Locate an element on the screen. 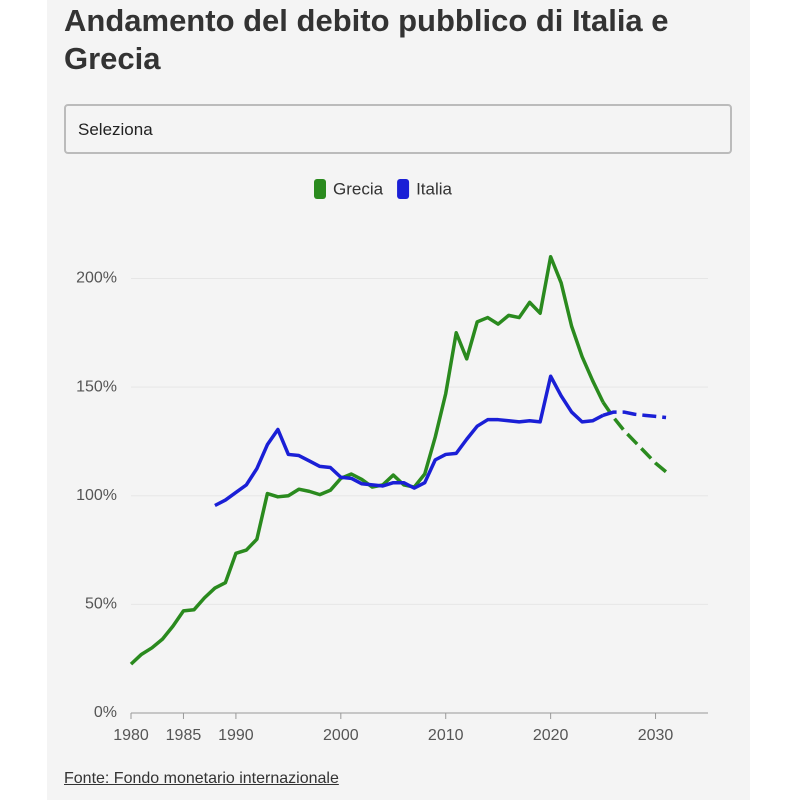 This screenshot has width=794, height=800. y-tick-label: 200% is located at coordinates (96, 278).